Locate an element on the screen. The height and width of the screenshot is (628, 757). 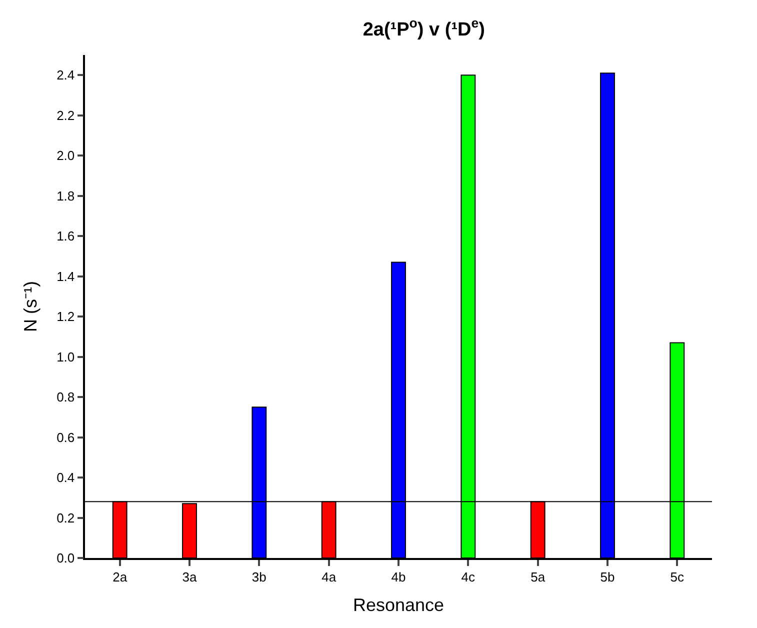
y-tick-label: 1.0 is located at coordinates (65, 356).